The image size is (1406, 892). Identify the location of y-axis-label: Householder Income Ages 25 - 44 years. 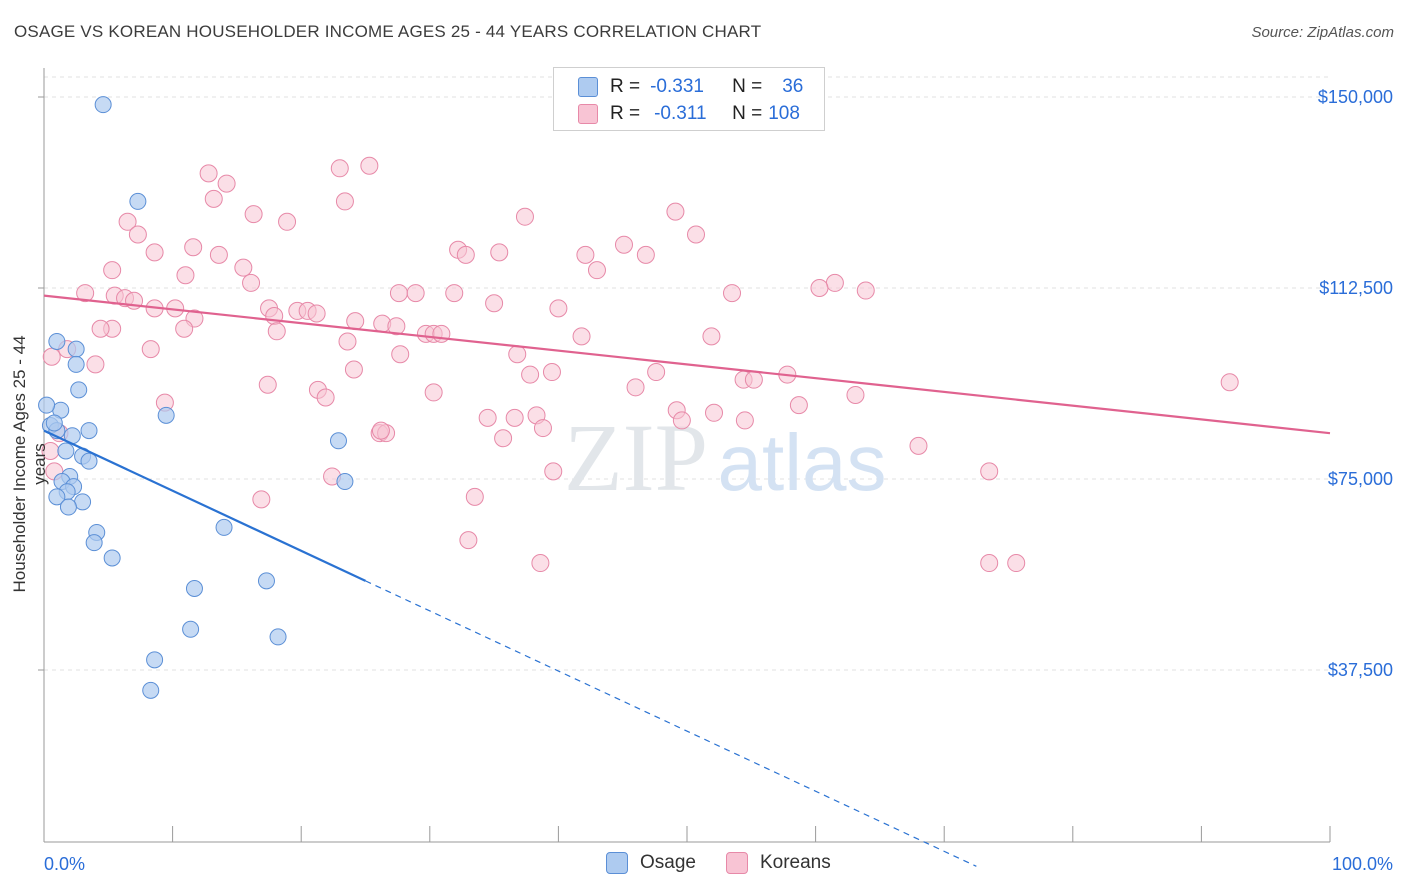
(29, 464).